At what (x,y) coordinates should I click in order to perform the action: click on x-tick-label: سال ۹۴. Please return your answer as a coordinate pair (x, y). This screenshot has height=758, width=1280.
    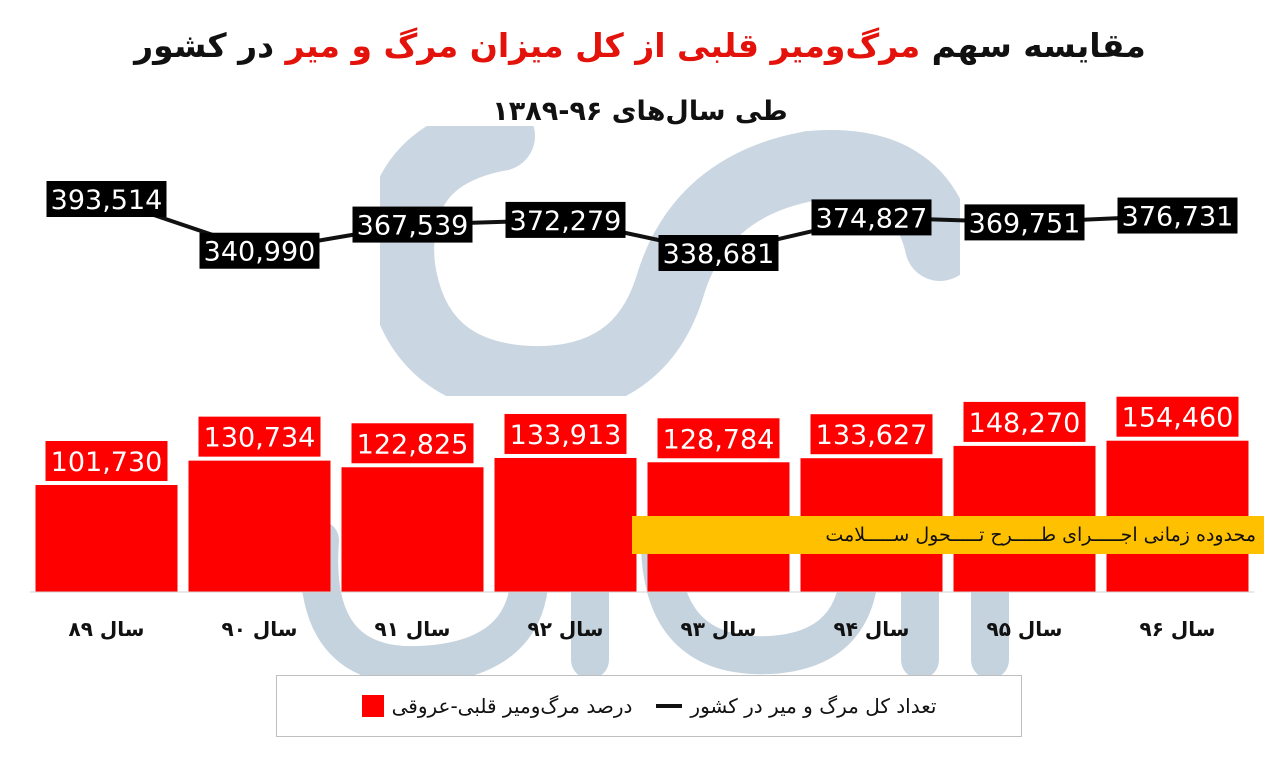
    Looking at the image, I should click on (872, 629).